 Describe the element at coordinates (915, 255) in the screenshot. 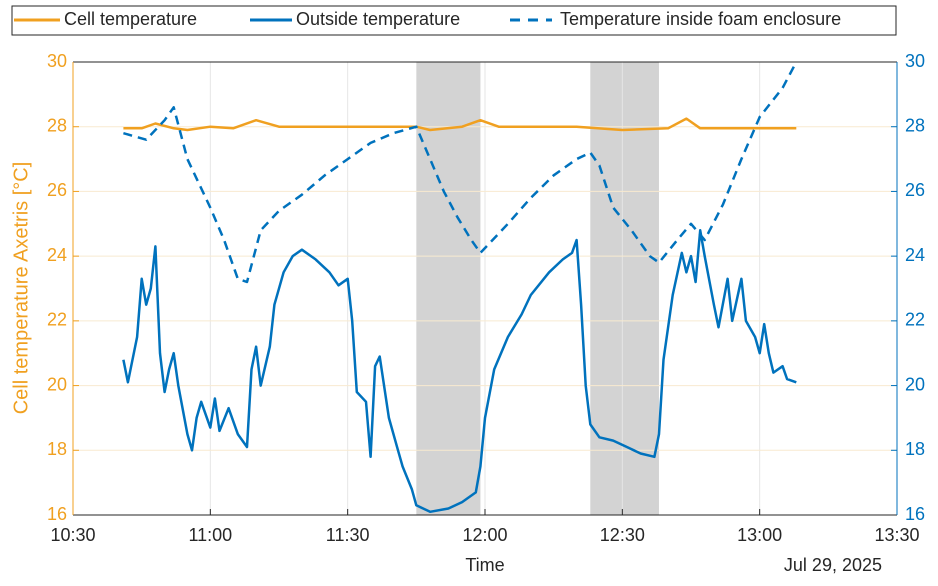

I see `y2-tick-label: 24` at that location.